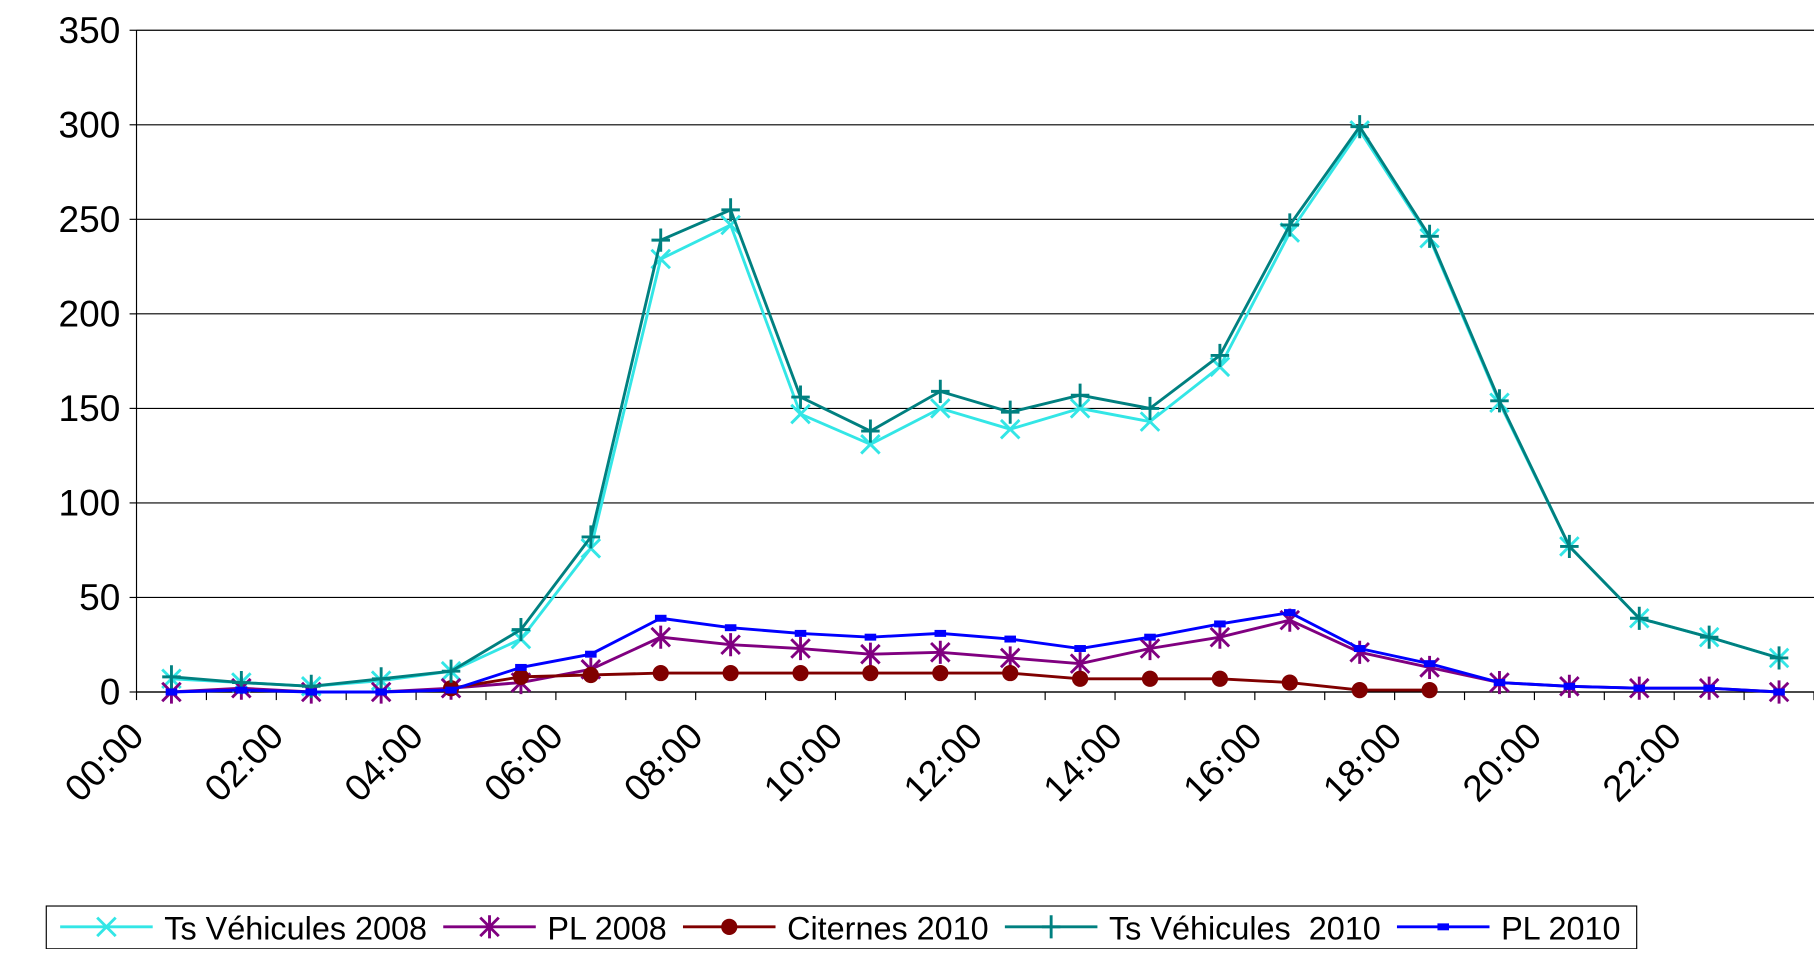 The height and width of the screenshot is (954, 1814). Describe the element at coordinates (295, 929) in the screenshot. I see `legend-label: Ts Véhicules 2008` at that location.